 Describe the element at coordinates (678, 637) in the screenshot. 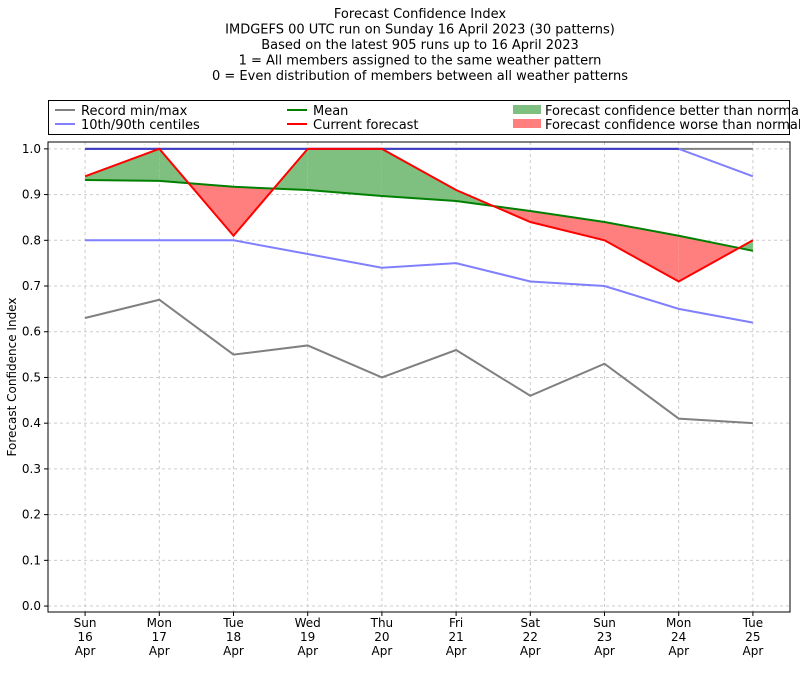

I see `x-tick-label: 24` at that location.